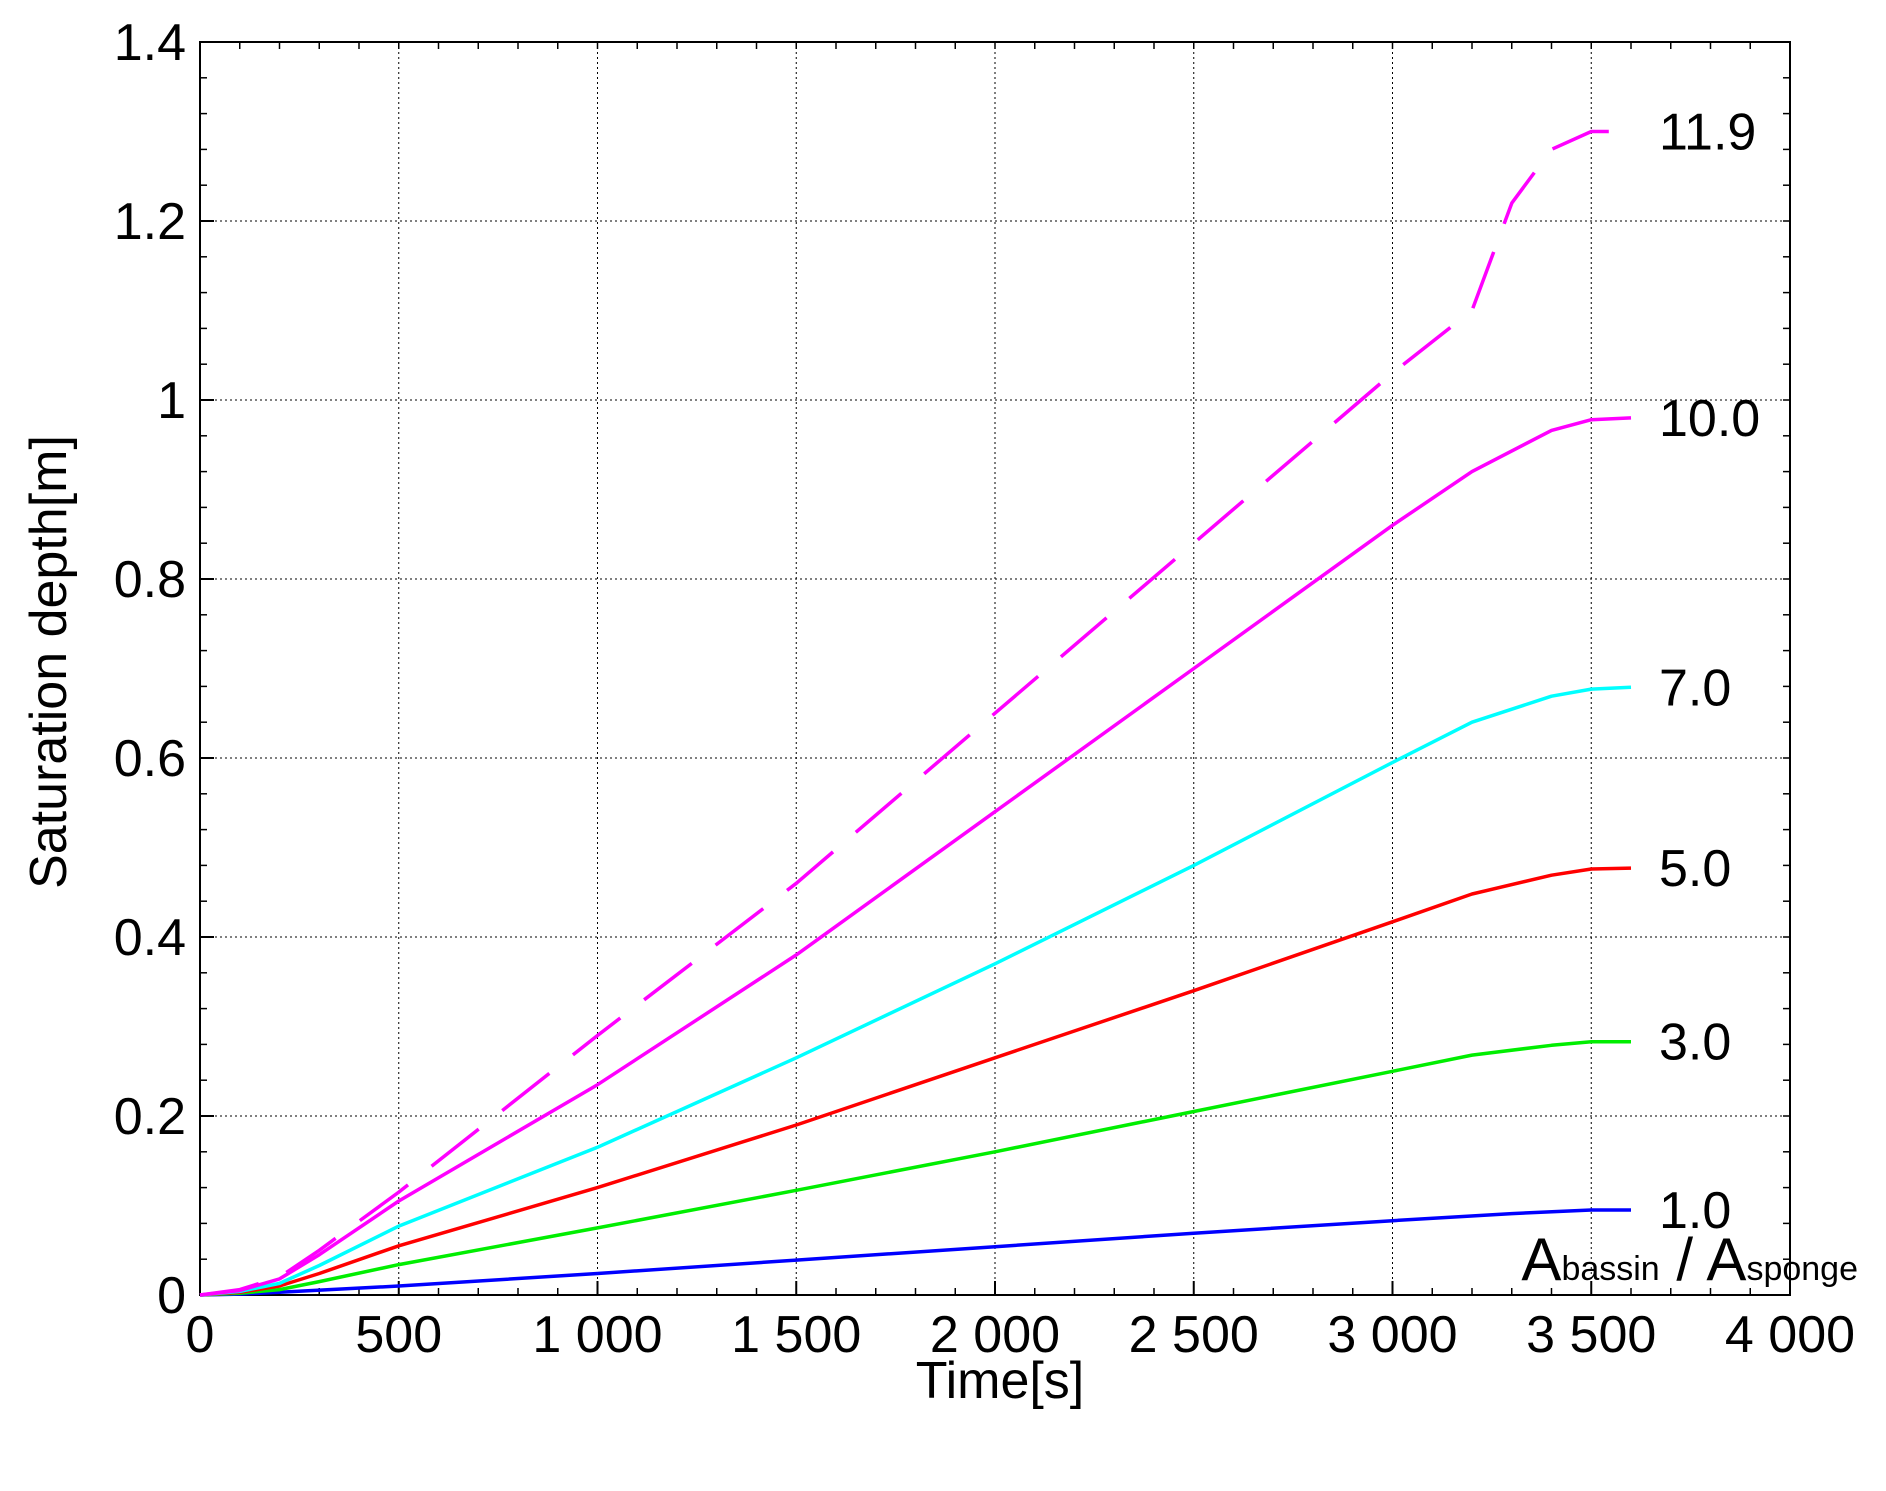 The image size is (1886, 1491). I want to click on y-tick-label: 0, so click(171, 1296).